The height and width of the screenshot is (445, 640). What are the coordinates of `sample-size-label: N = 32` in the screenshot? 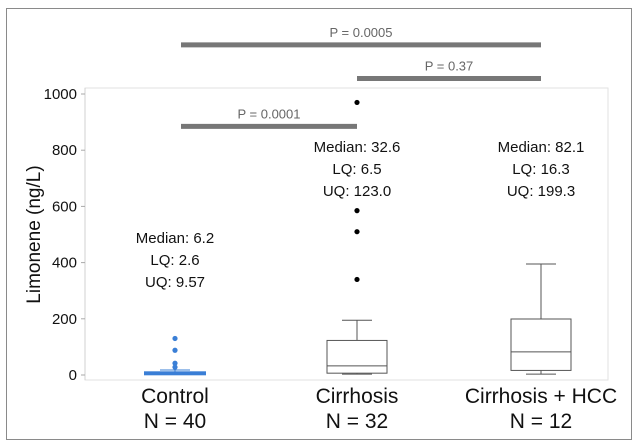 It's located at (357, 421).